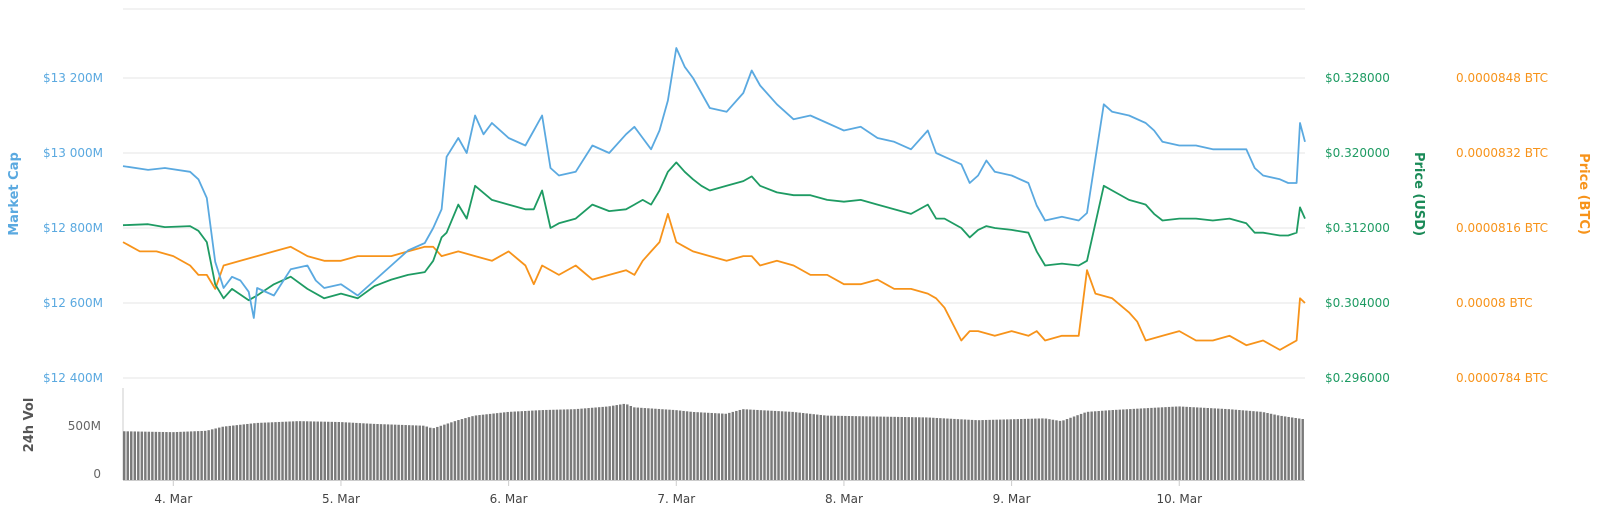  Describe the element at coordinates (73, 153) in the screenshot. I see `ytick-mc-1: $13 000M` at that location.